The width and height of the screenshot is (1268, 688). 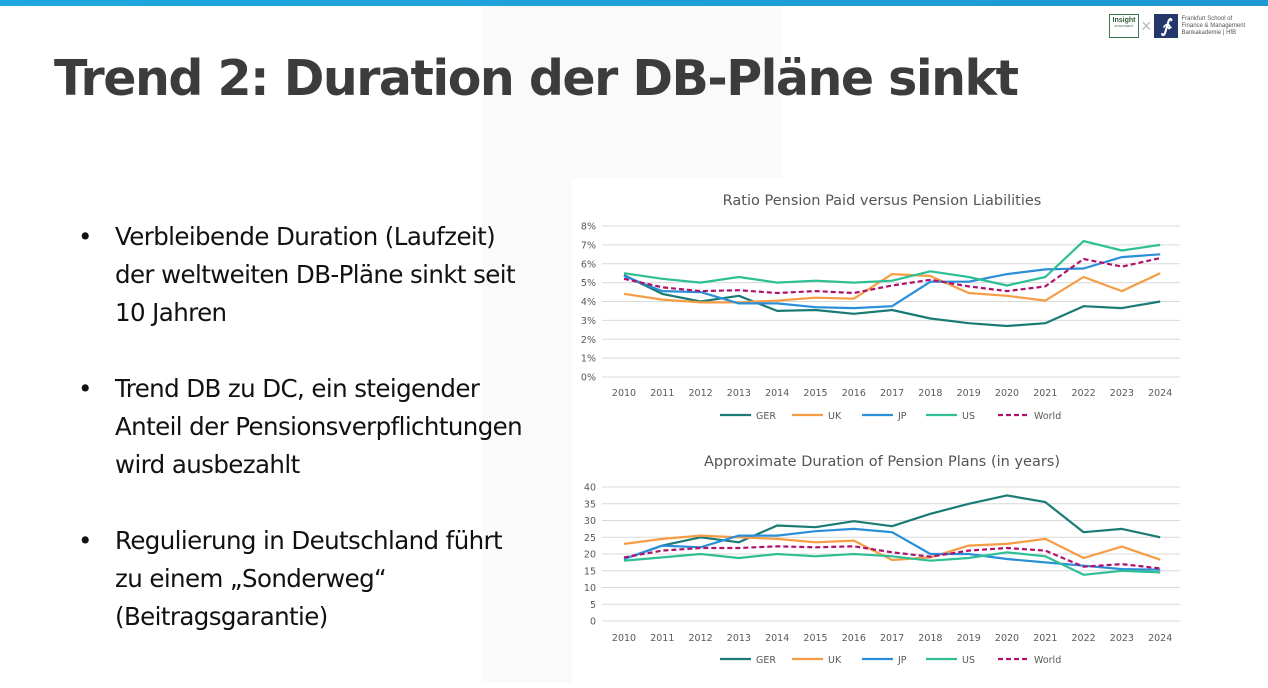 I want to click on chart-1-y-tick-label: 1%, so click(x=588, y=359).